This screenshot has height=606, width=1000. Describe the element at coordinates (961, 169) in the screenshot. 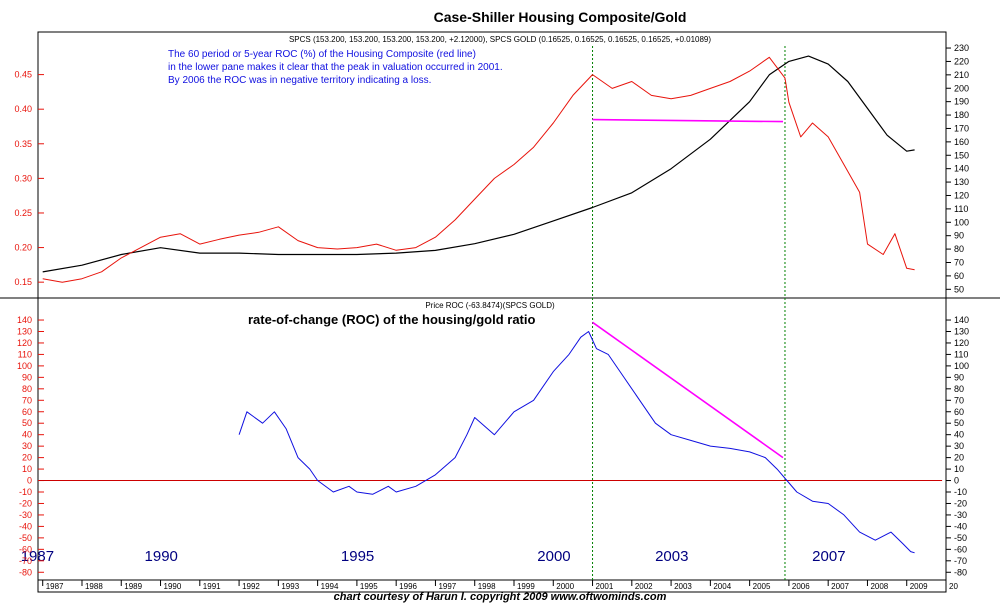

I see `upper-right-tick-label-9: 140` at that location.